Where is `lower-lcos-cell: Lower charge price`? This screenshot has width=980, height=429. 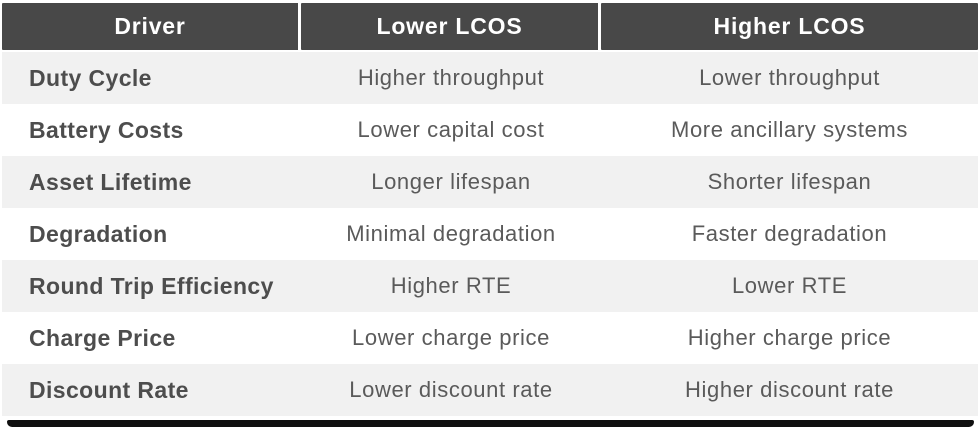
lower-lcos-cell: Lower charge price is located at coordinates (451, 337).